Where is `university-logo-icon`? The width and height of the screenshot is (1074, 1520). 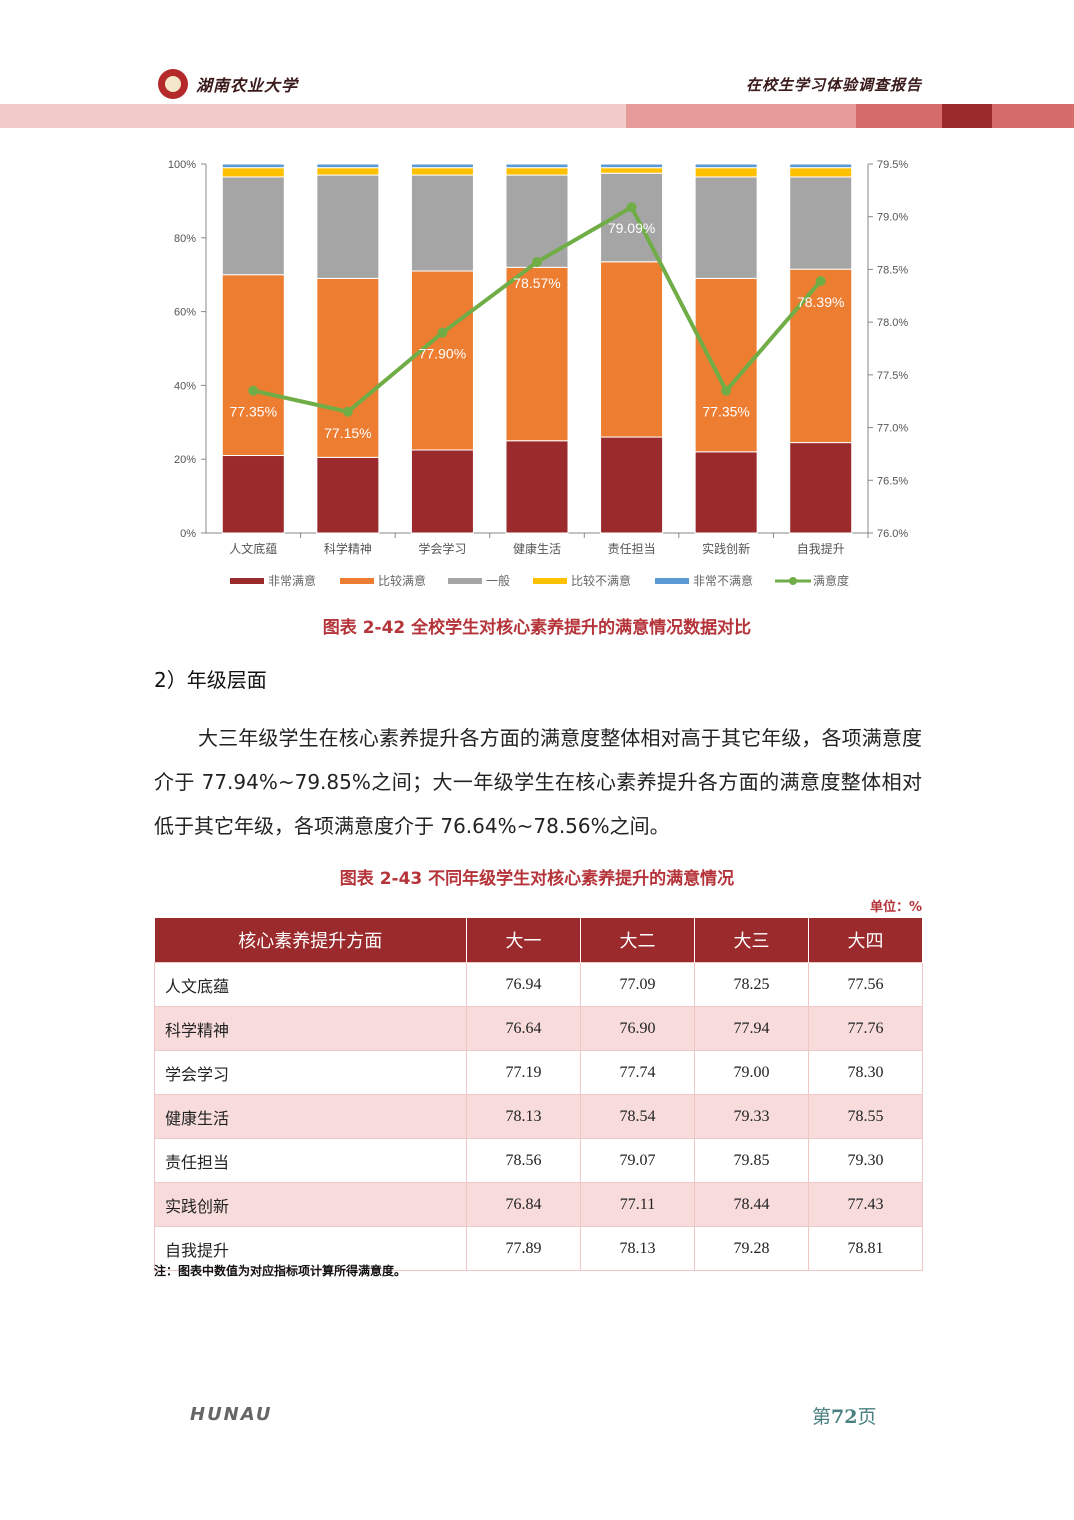
university-logo-icon is located at coordinates (173, 84).